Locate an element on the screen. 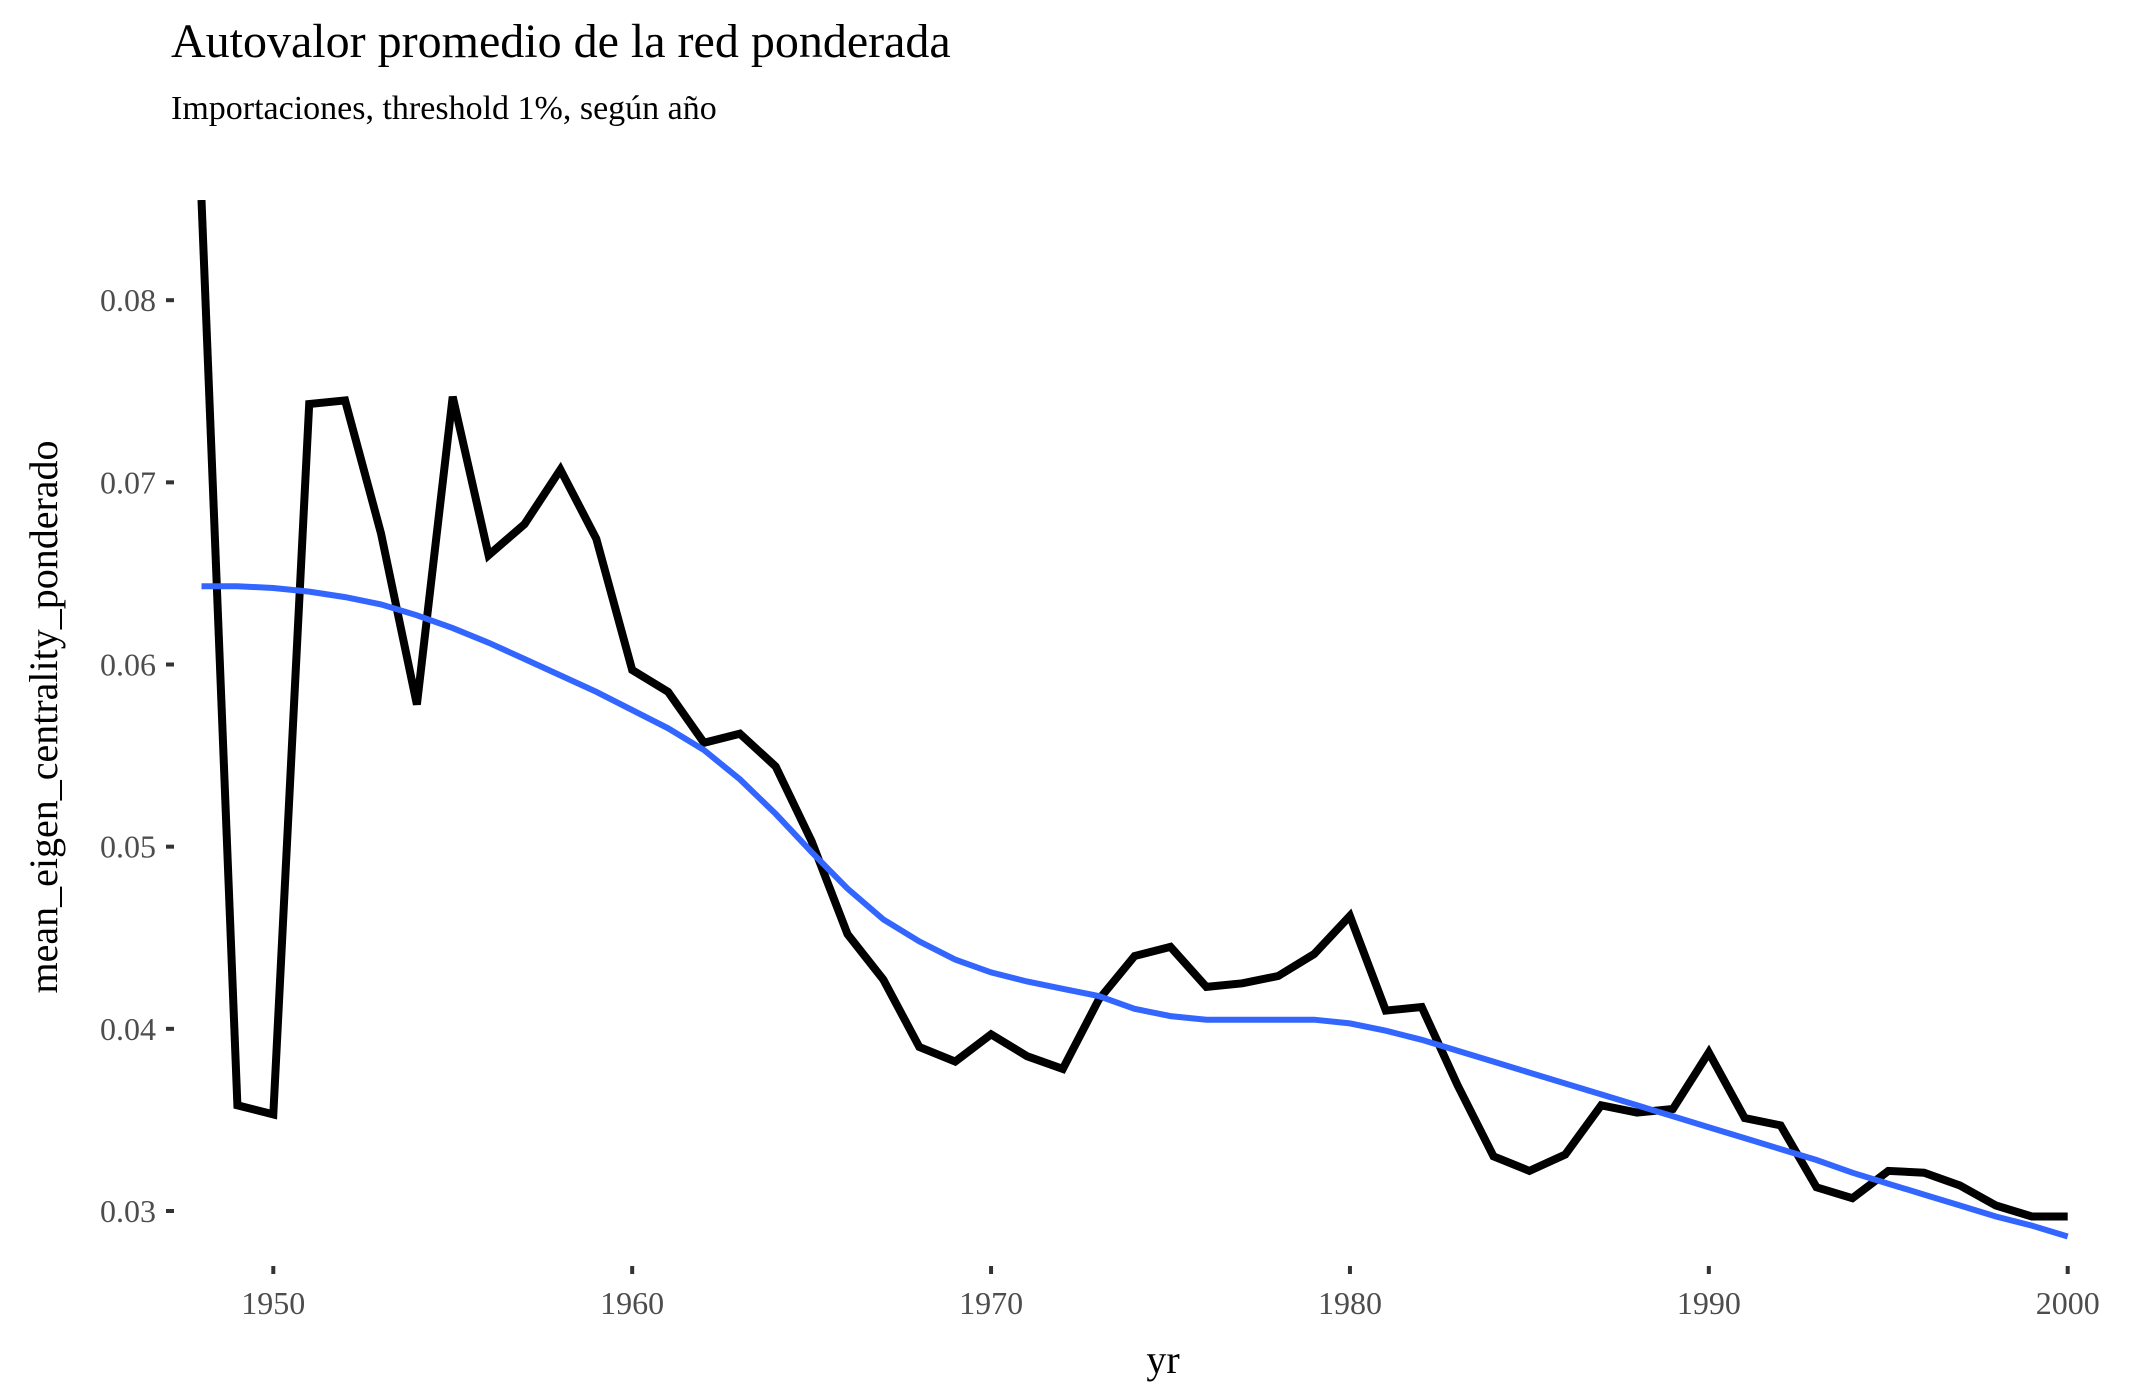  chart-subtitle: Importaciones, threshold 1%, según año is located at coordinates (444, 108).